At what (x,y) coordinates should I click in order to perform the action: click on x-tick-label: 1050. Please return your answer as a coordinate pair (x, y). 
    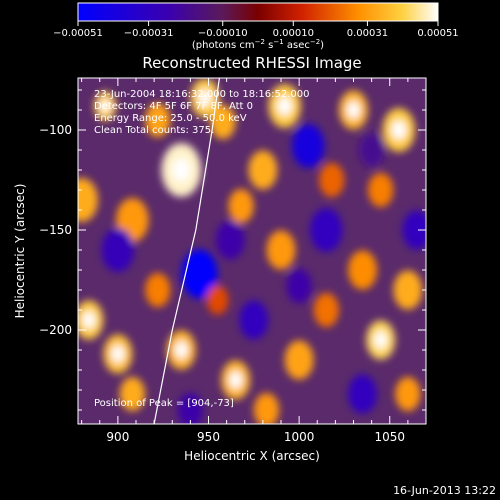
    Looking at the image, I should click on (389, 437).